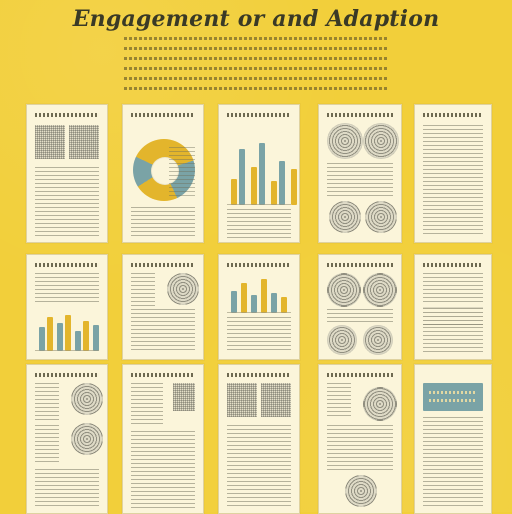 The image size is (512, 514). I want to click on card-r1c1, so click(67, 173).